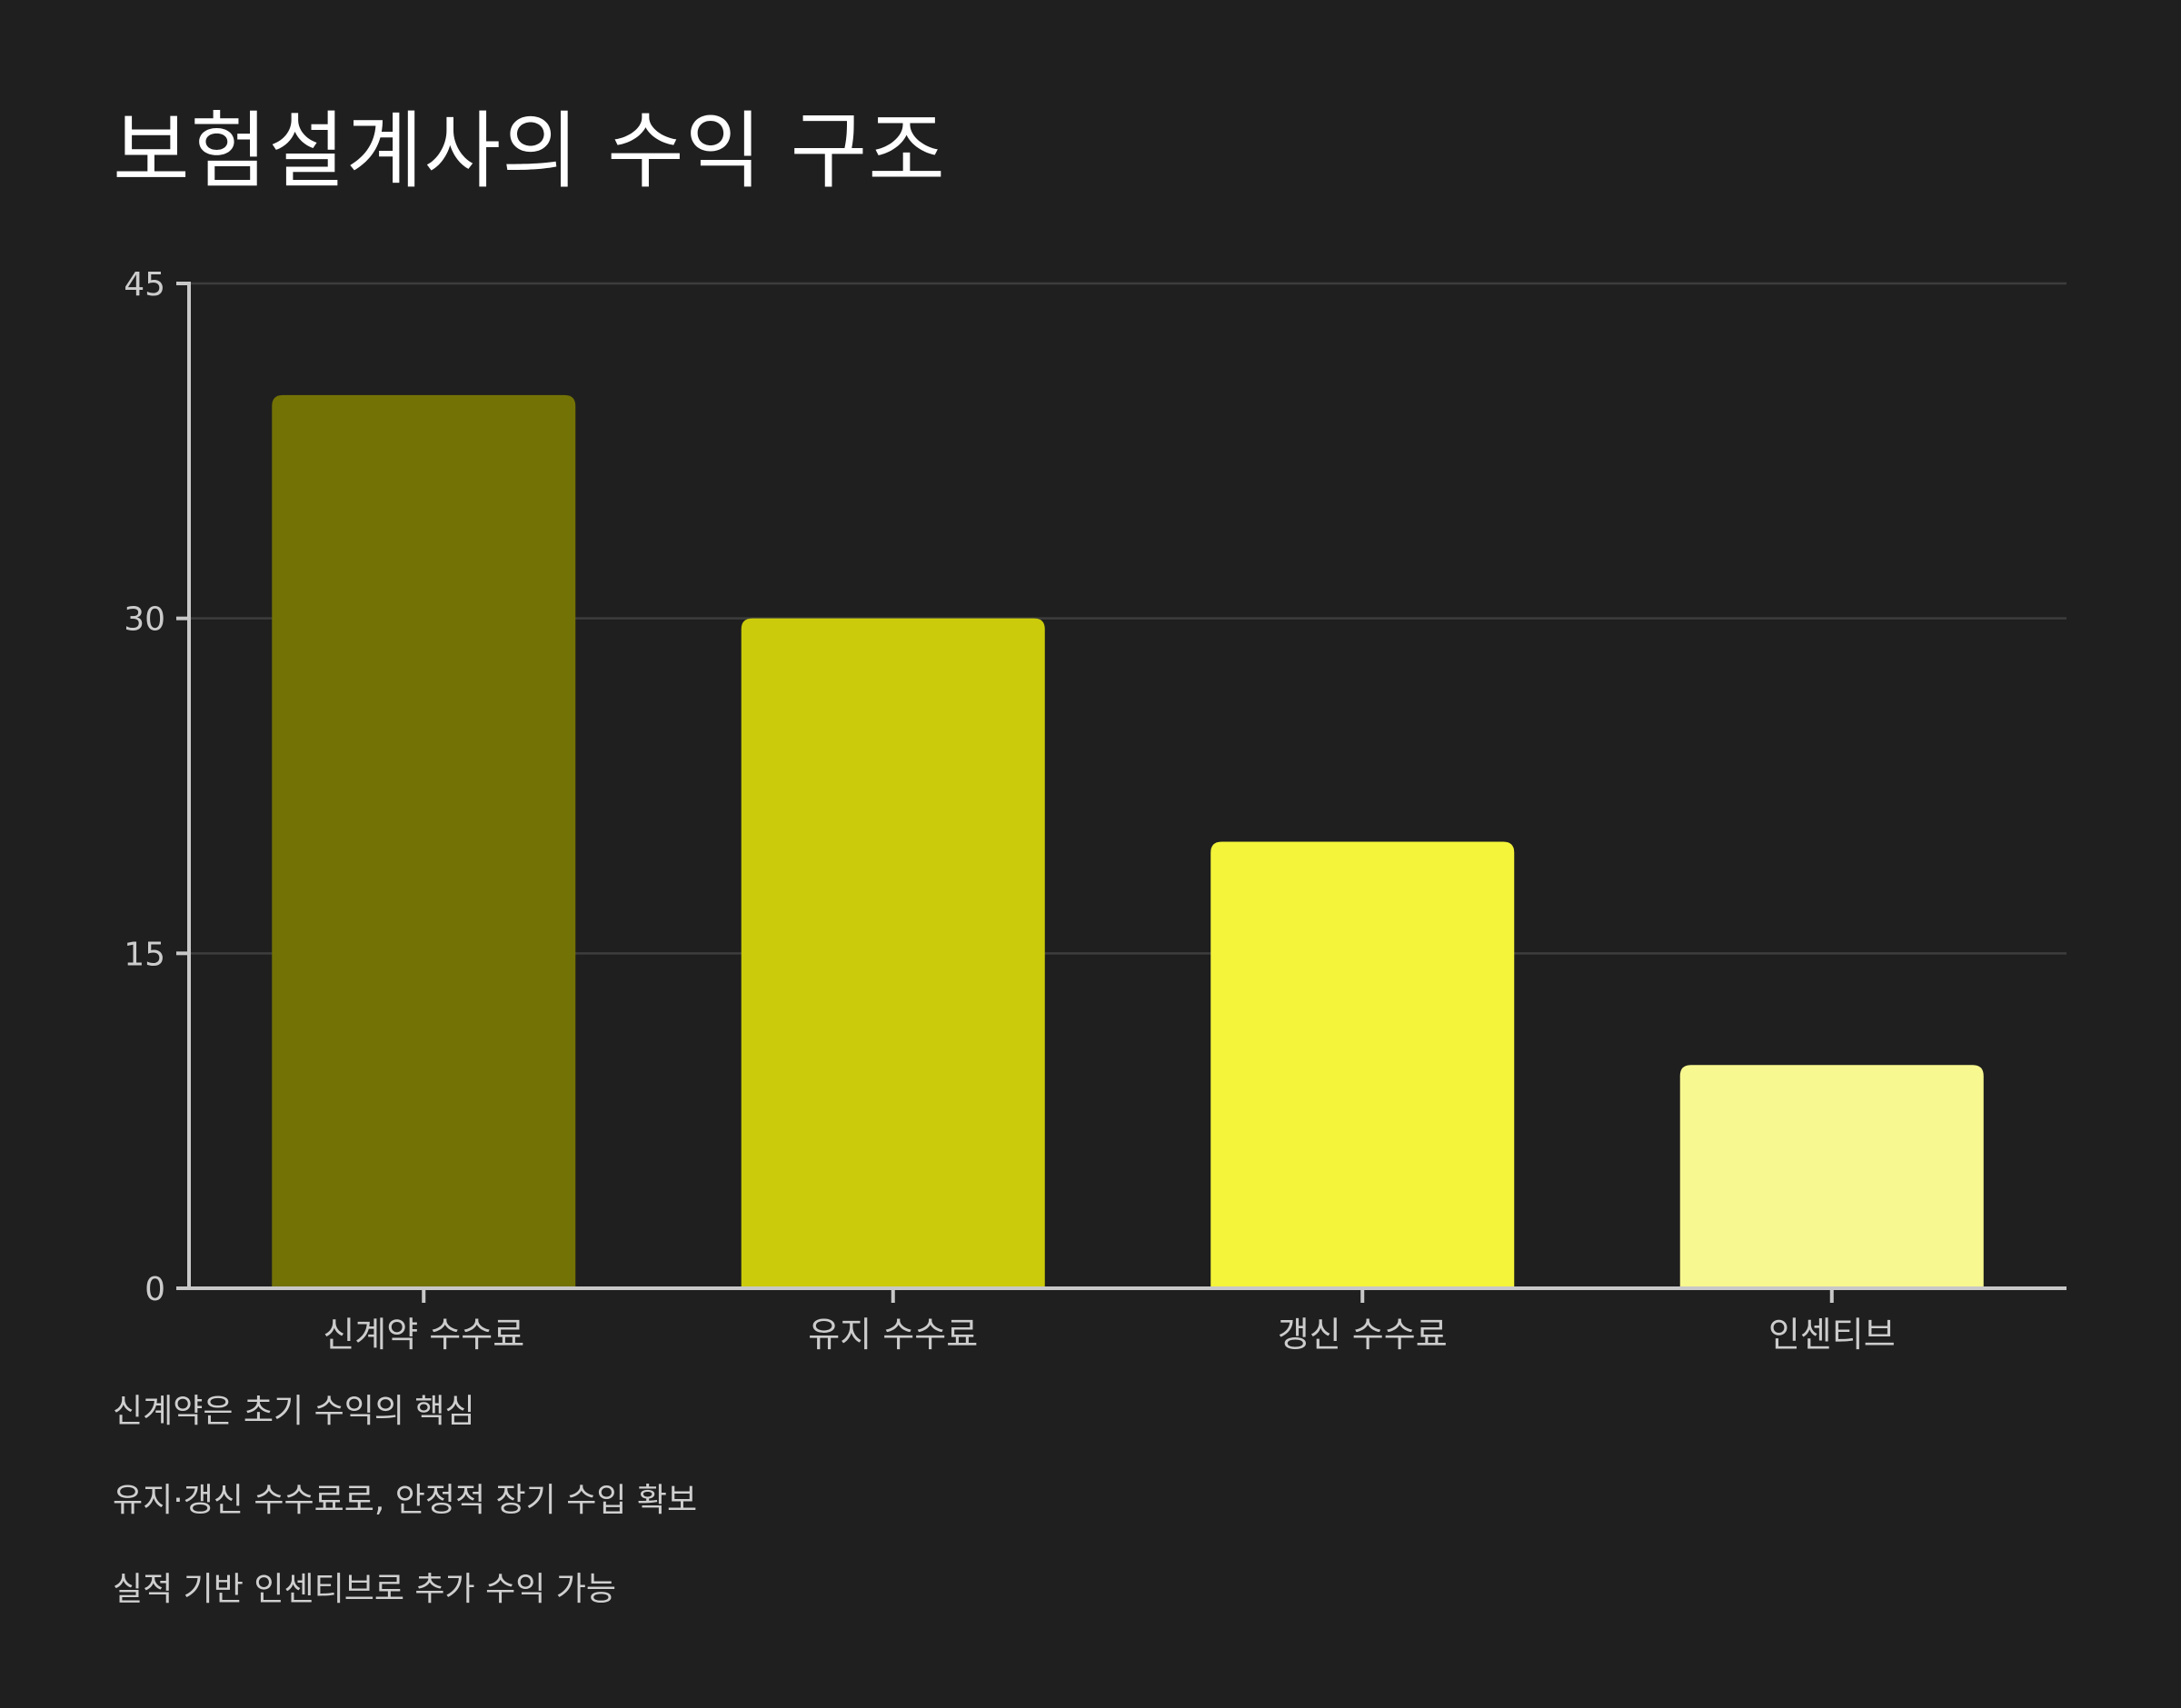  Describe the element at coordinates (144, 620) in the screenshot. I see `y-tick-label: 30` at that location.